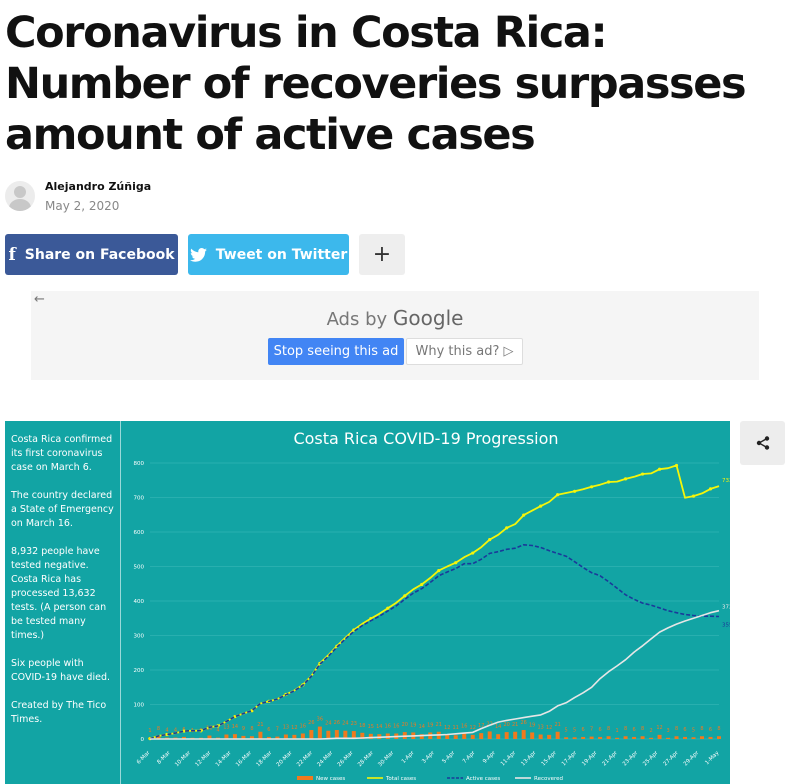 This screenshot has height=784, width=786. Describe the element at coordinates (59, 712) in the screenshot. I see `note-credit: Created by The Tico Times.` at that location.